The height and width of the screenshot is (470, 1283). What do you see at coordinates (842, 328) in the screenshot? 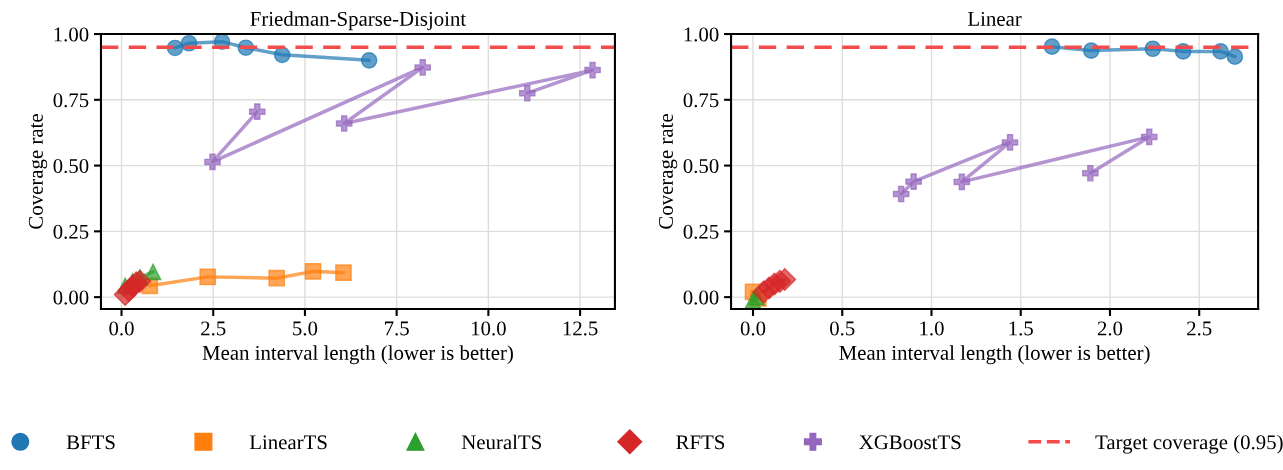
I see `x-tick-label: 0.5` at bounding box center [842, 328].